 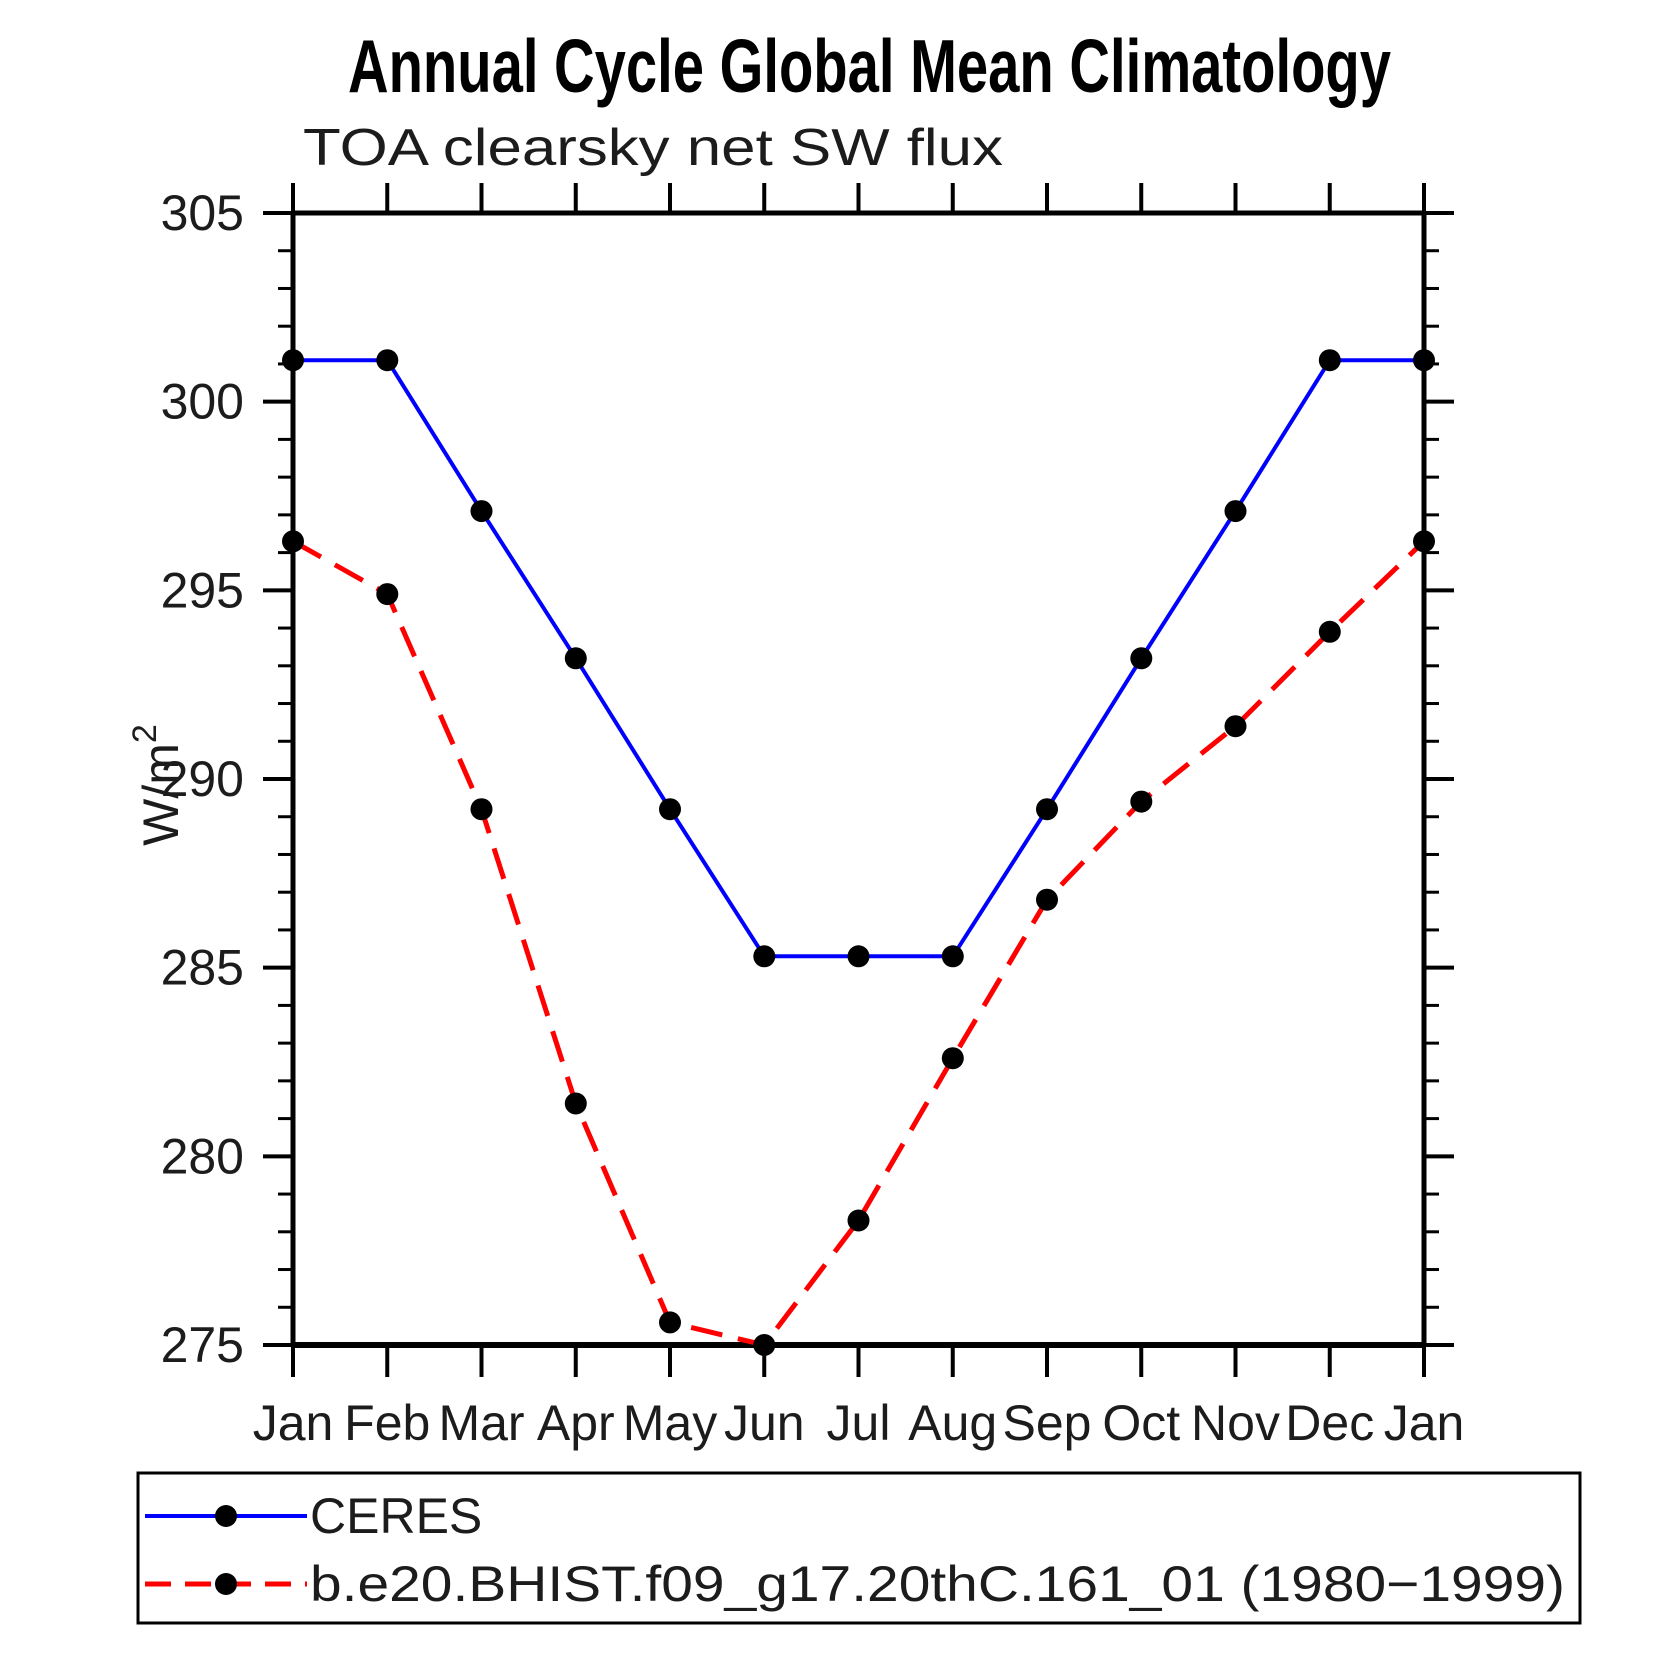 What do you see at coordinates (764, 1423) in the screenshot?
I see `x-tick-label: Jun` at bounding box center [764, 1423].